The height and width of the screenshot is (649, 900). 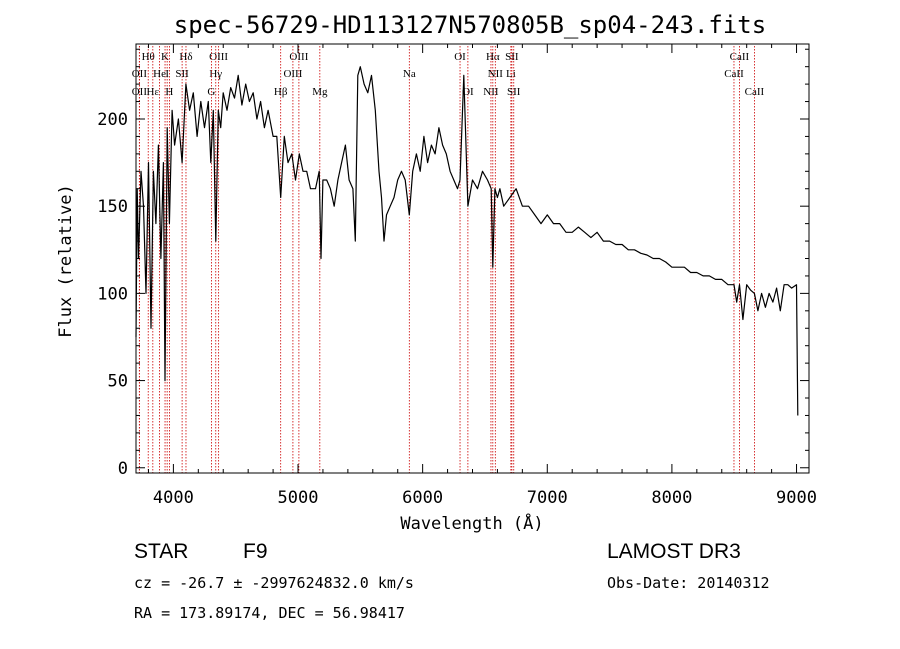 What do you see at coordinates (281, 92) in the screenshot?
I see `marker-label-23: Hβ` at bounding box center [281, 92].